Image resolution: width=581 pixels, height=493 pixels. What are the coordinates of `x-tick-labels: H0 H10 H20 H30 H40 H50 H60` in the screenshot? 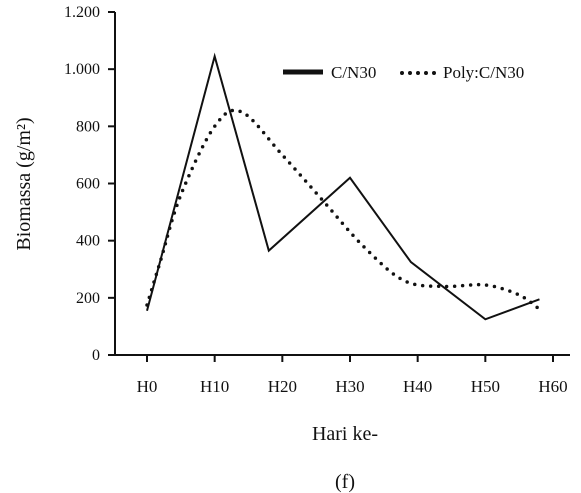 It's located at (352, 386).